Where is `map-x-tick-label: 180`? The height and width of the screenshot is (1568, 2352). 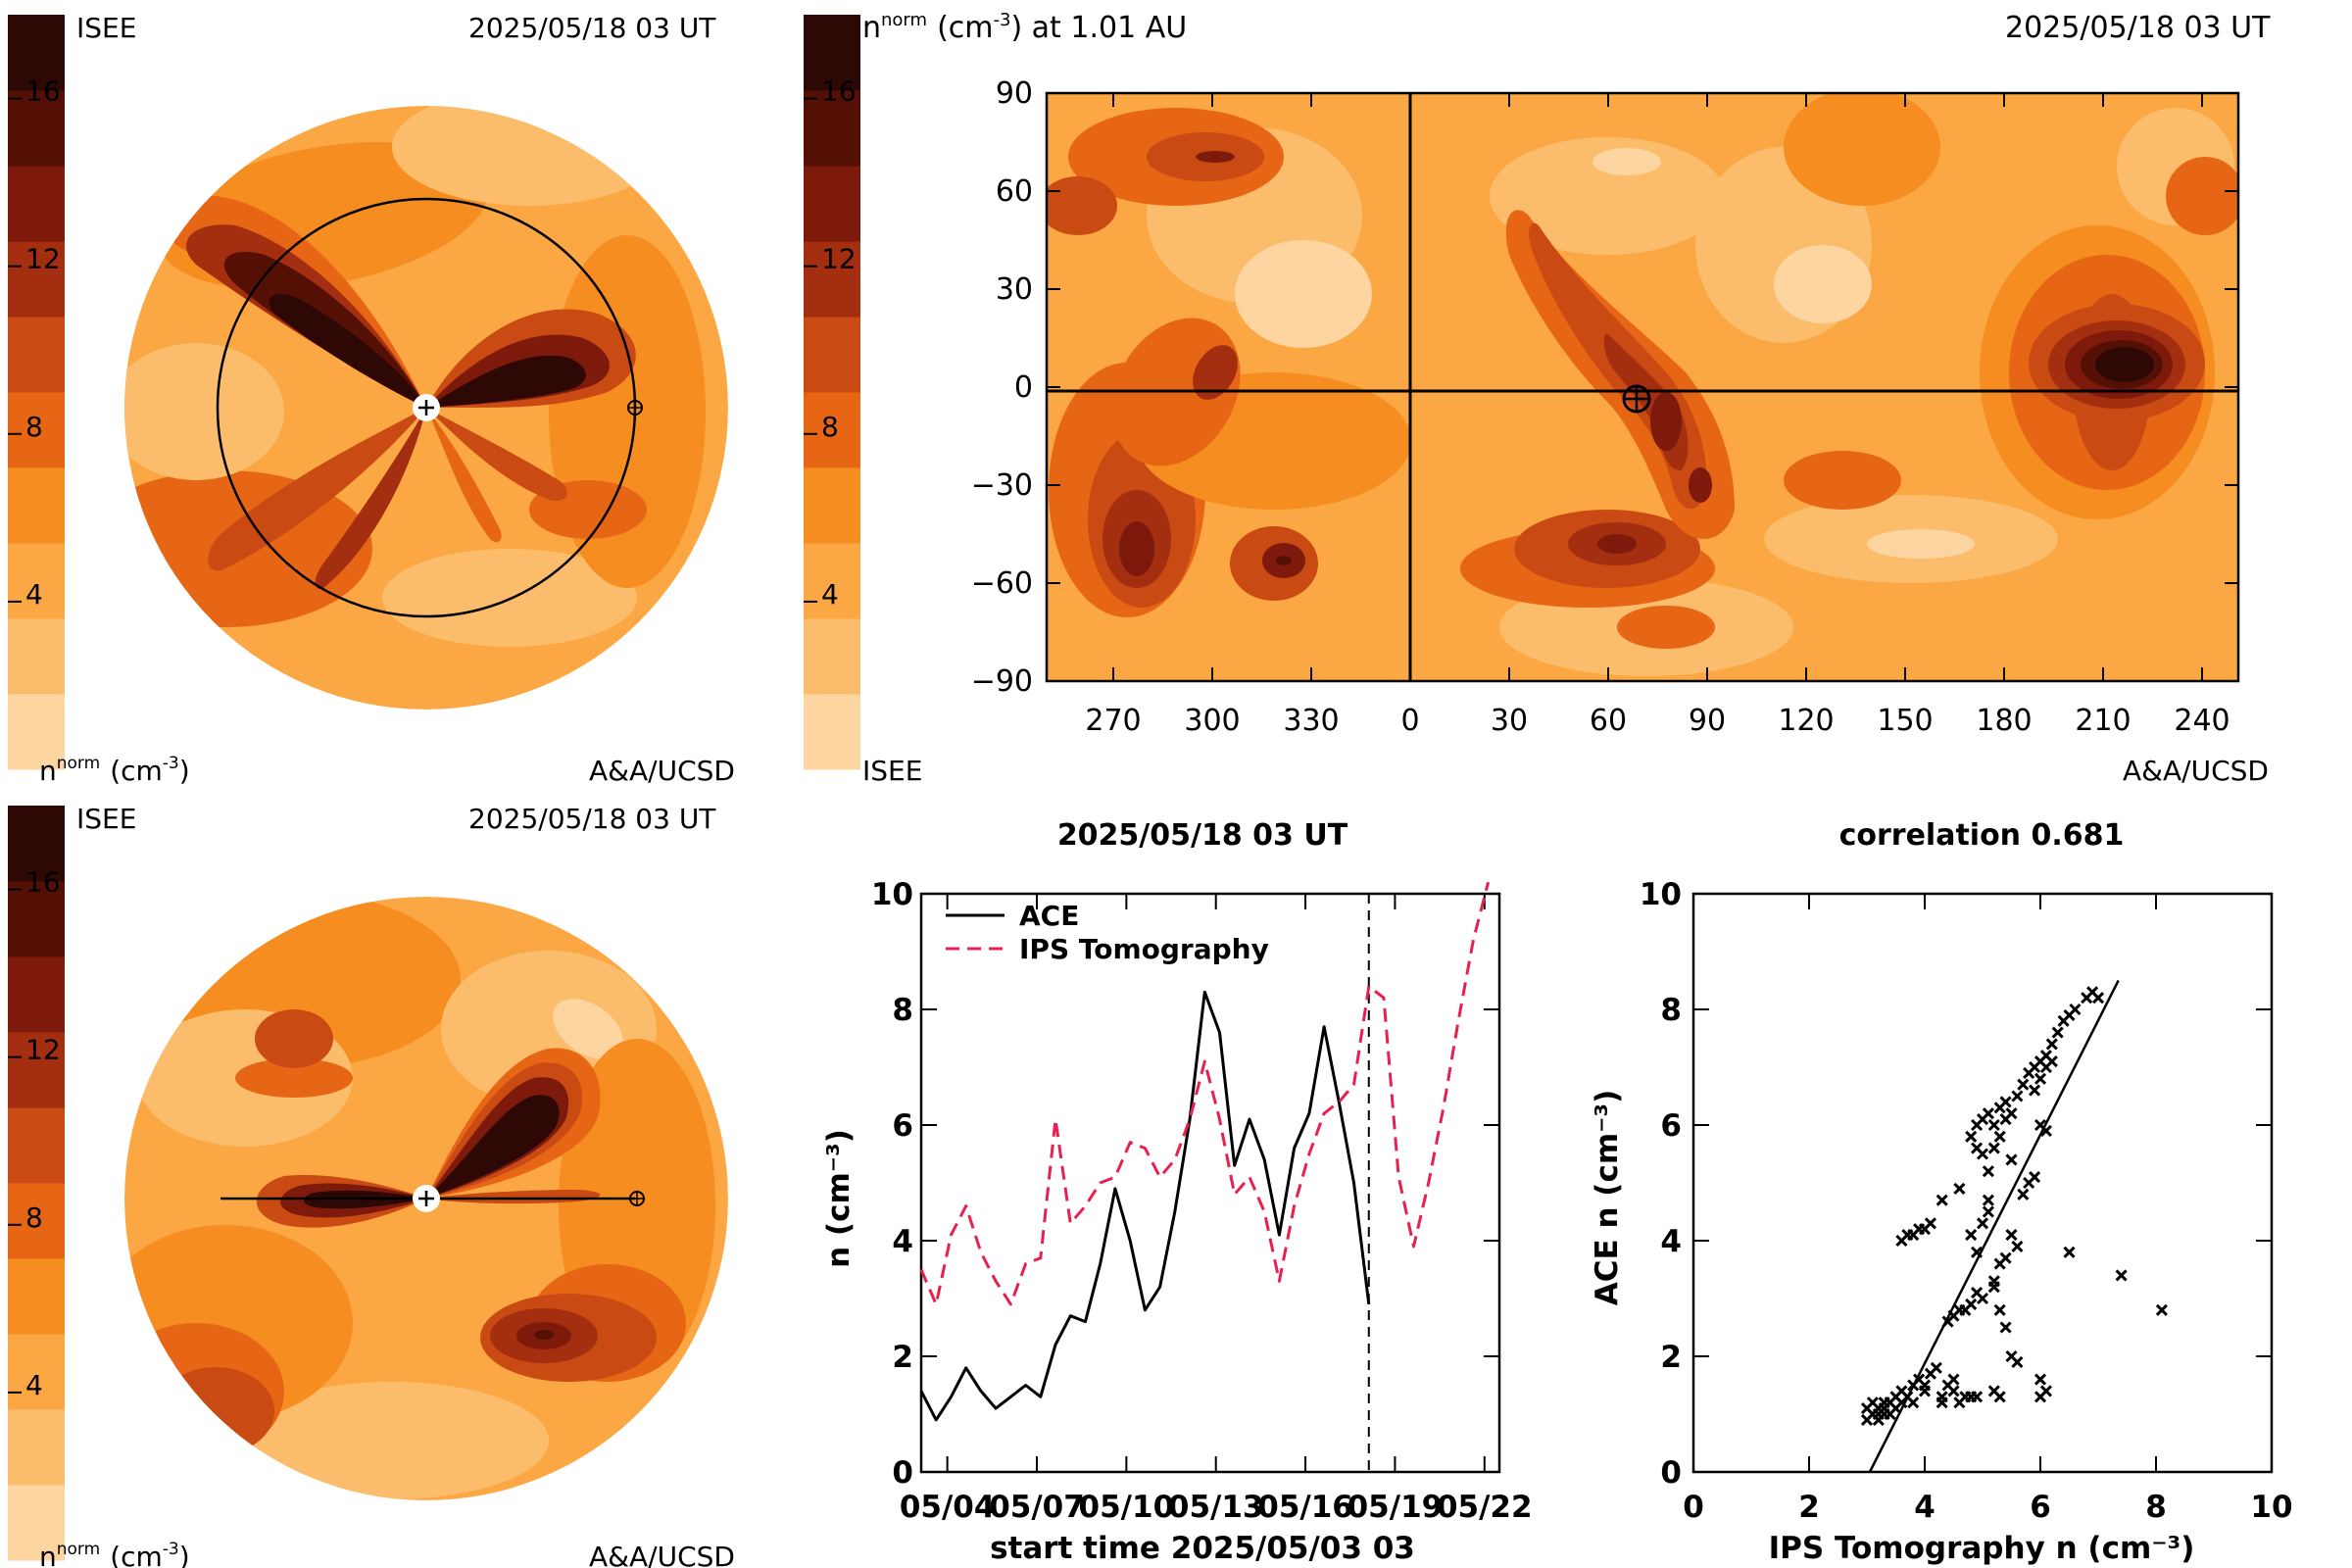 map-x-tick-label: 180 is located at coordinates (2004, 721).